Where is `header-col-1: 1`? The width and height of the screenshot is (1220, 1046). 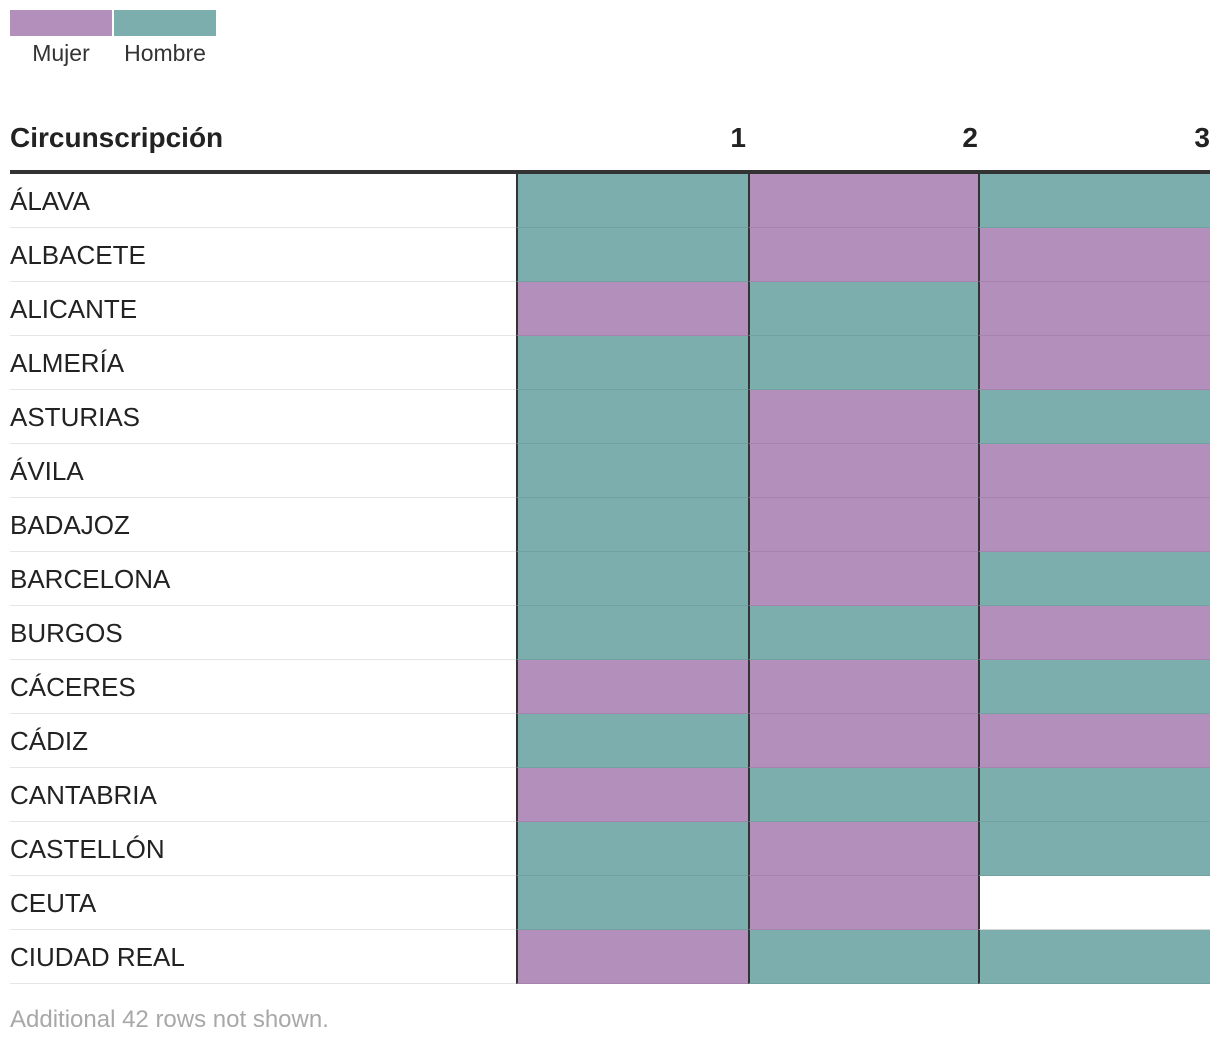
header-col-1: 1 is located at coordinates (738, 137).